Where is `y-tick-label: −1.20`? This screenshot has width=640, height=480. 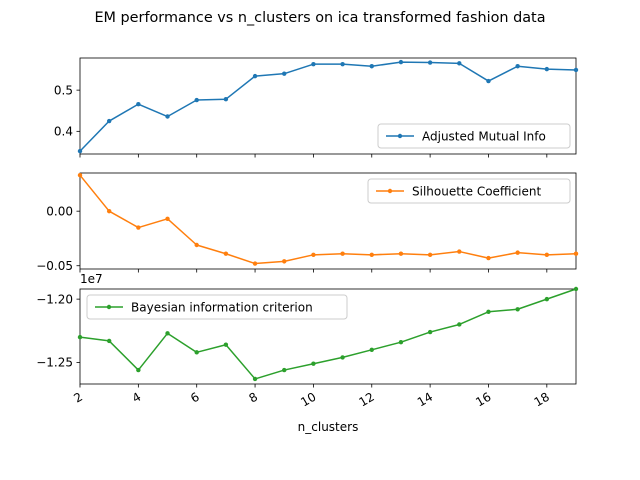 y-tick-label: −1.20 is located at coordinates (54, 299).